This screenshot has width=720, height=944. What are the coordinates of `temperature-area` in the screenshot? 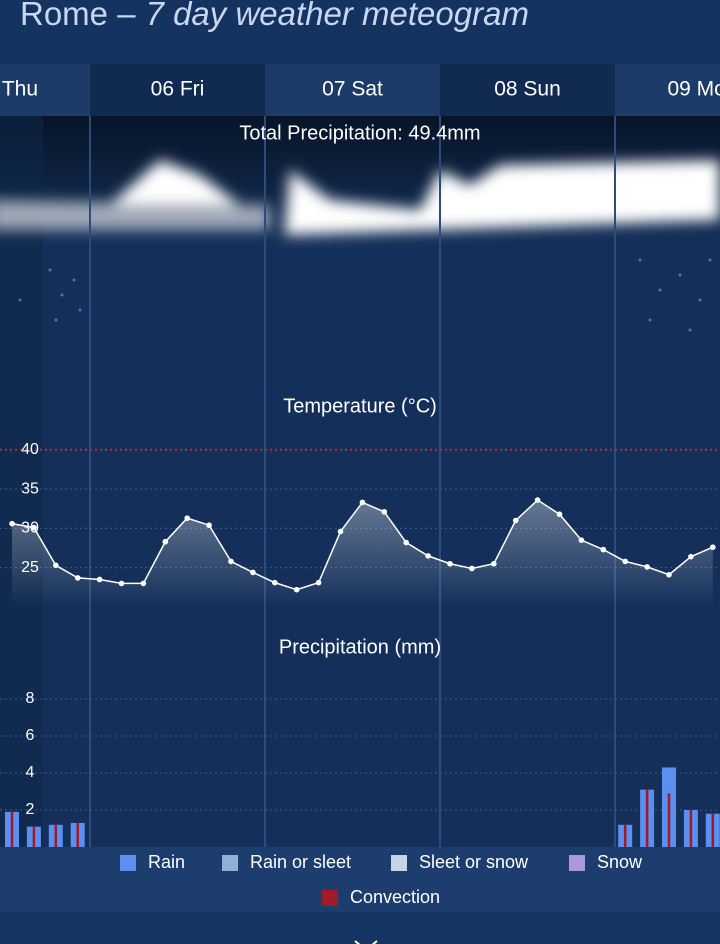 It's located at (362, 553).